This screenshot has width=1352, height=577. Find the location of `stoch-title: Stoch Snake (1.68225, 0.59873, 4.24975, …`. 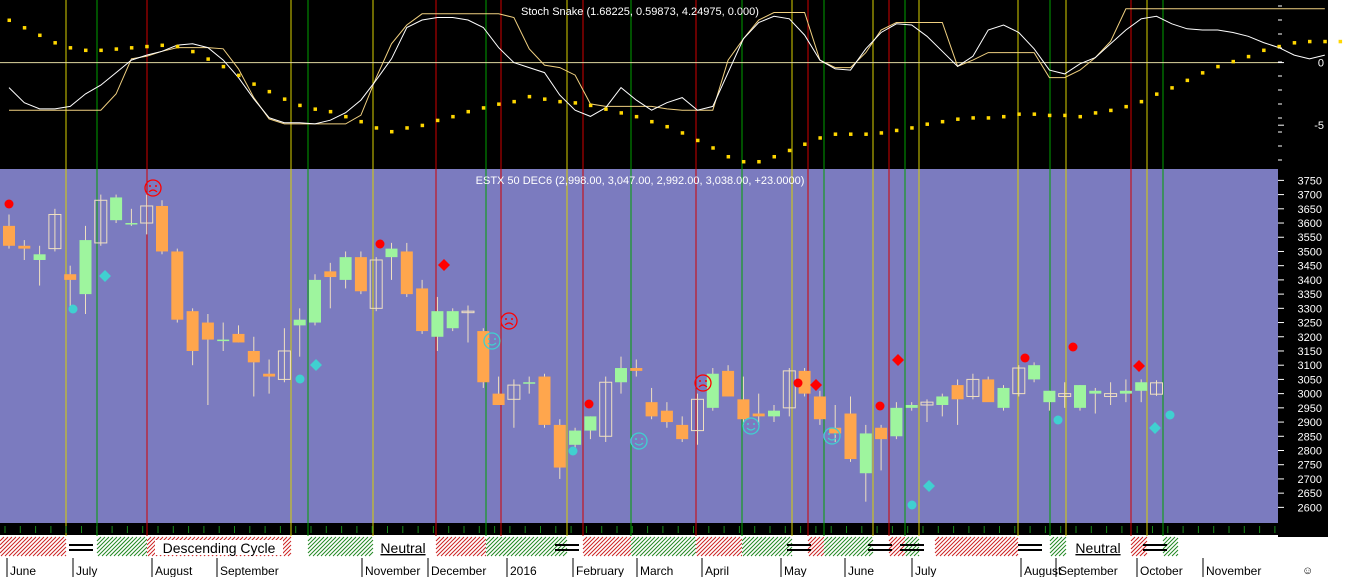

stoch-title: Stoch Snake (1.68225, 0.59873, 4.24975, … is located at coordinates (640, 12).